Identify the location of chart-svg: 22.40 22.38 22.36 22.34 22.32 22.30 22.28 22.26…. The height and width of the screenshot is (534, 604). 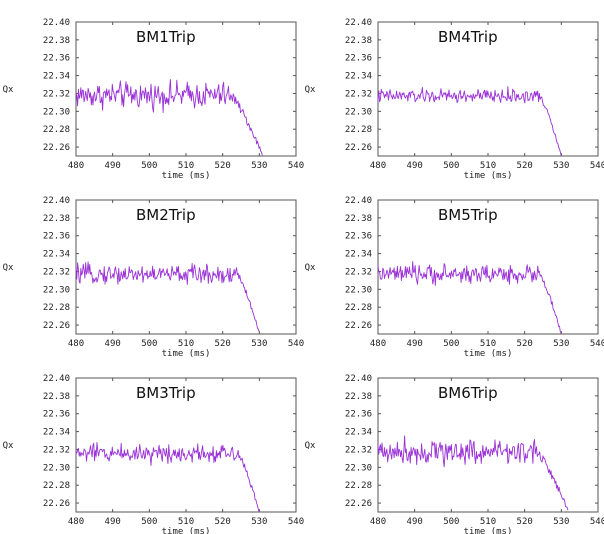
(154, 454).